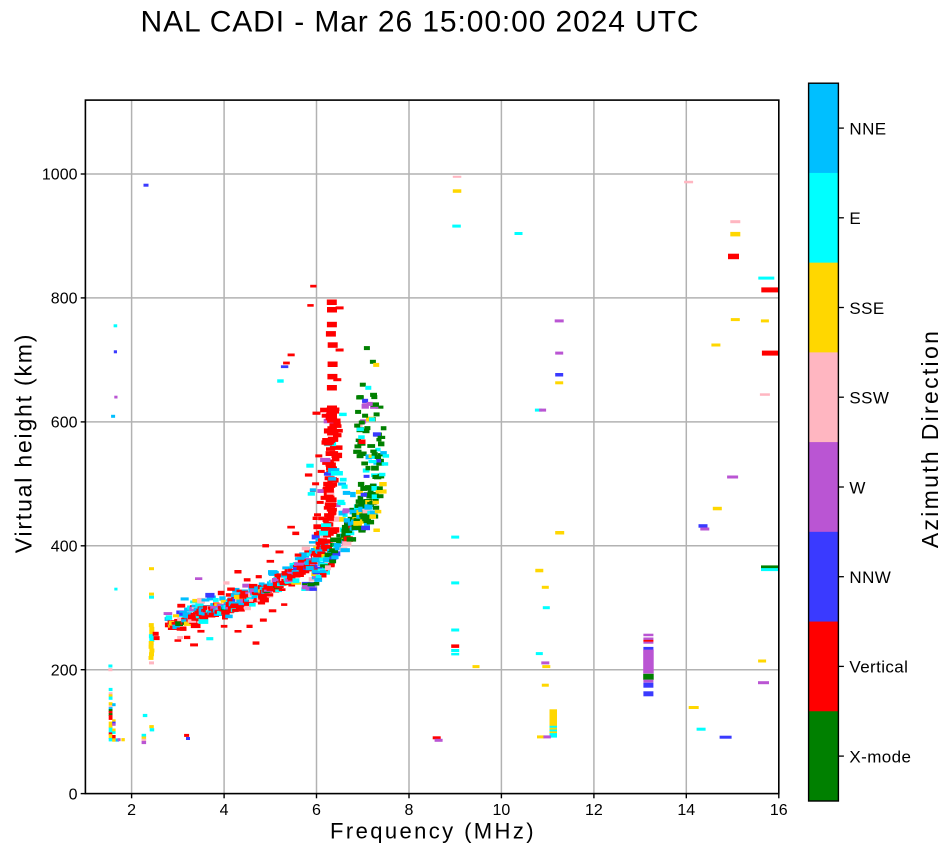  Describe the element at coordinates (869, 398) in the screenshot. I see `svg-text: SSW` at that location.